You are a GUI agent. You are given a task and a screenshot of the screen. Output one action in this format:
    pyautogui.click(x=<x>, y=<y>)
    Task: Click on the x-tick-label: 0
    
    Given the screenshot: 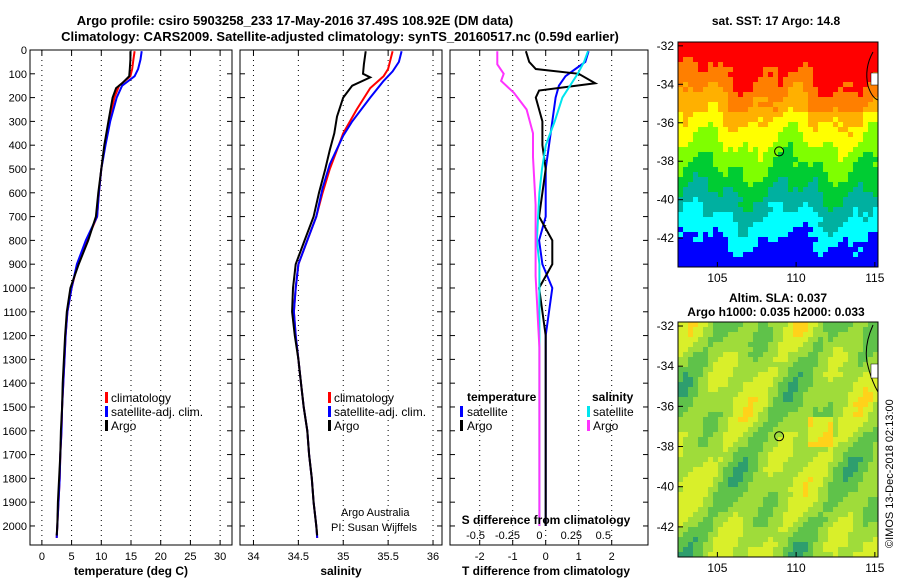 What is the action you would take?
    pyautogui.click(x=42, y=557)
    